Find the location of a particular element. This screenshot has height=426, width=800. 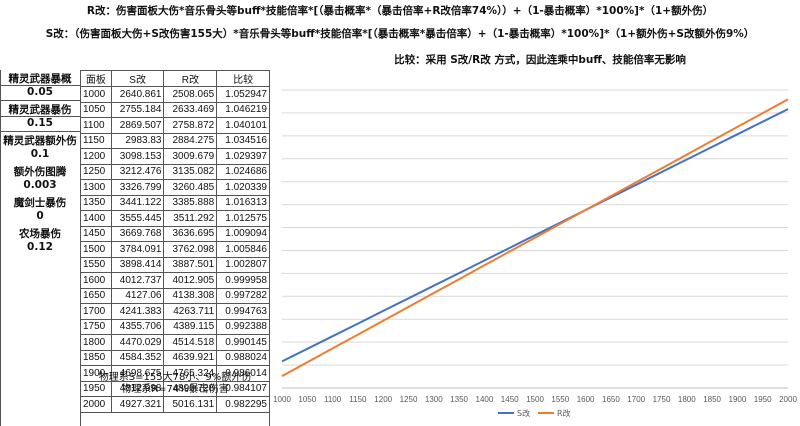

table-row: 1600 4012.737 4012.905 0.999958 is located at coordinates (175, 280).